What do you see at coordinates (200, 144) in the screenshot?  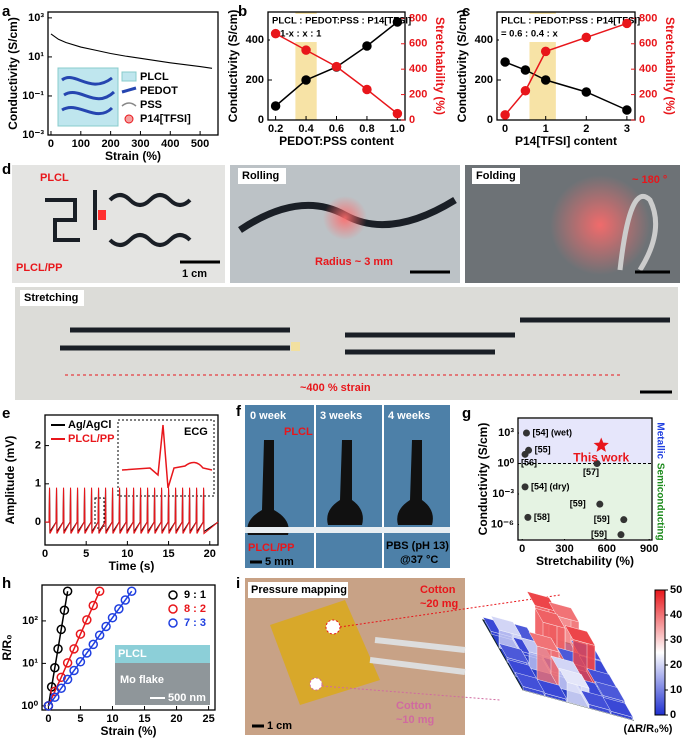 I see `x-tick-label: 500` at bounding box center [200, 144].